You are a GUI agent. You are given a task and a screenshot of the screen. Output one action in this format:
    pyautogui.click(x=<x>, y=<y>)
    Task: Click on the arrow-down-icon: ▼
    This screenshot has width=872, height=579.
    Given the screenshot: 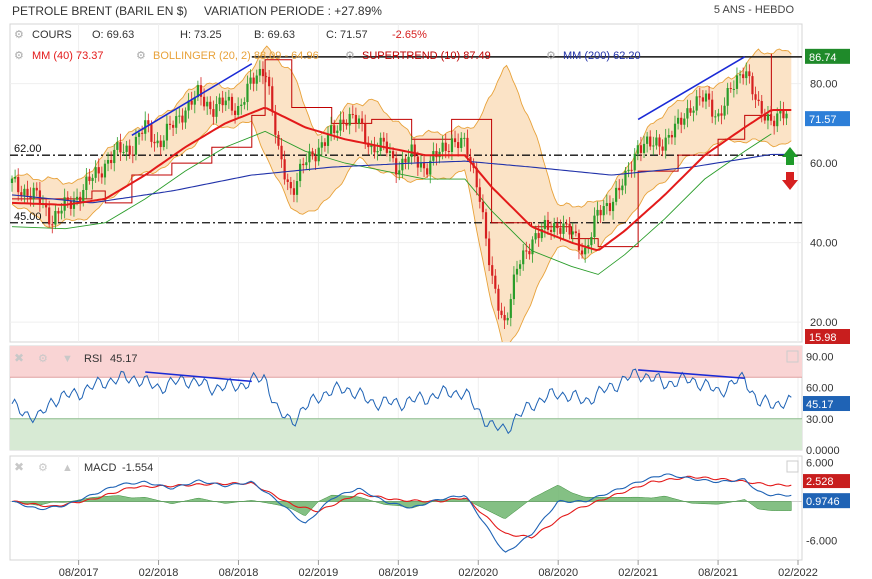 What is the action you would take?
    pyautogui.click(x=67, y=359)
    